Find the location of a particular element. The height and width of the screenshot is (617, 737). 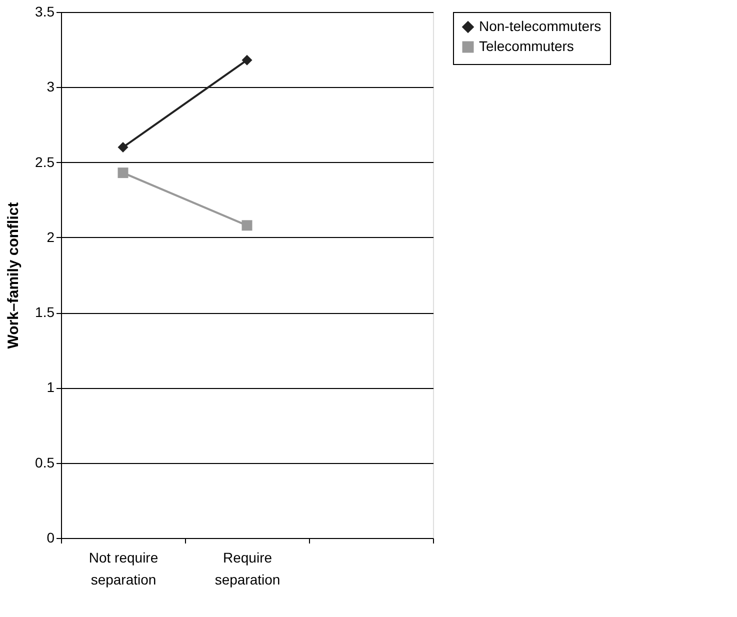

legend-label: Telecommuters is located at coordinates (526, 46).